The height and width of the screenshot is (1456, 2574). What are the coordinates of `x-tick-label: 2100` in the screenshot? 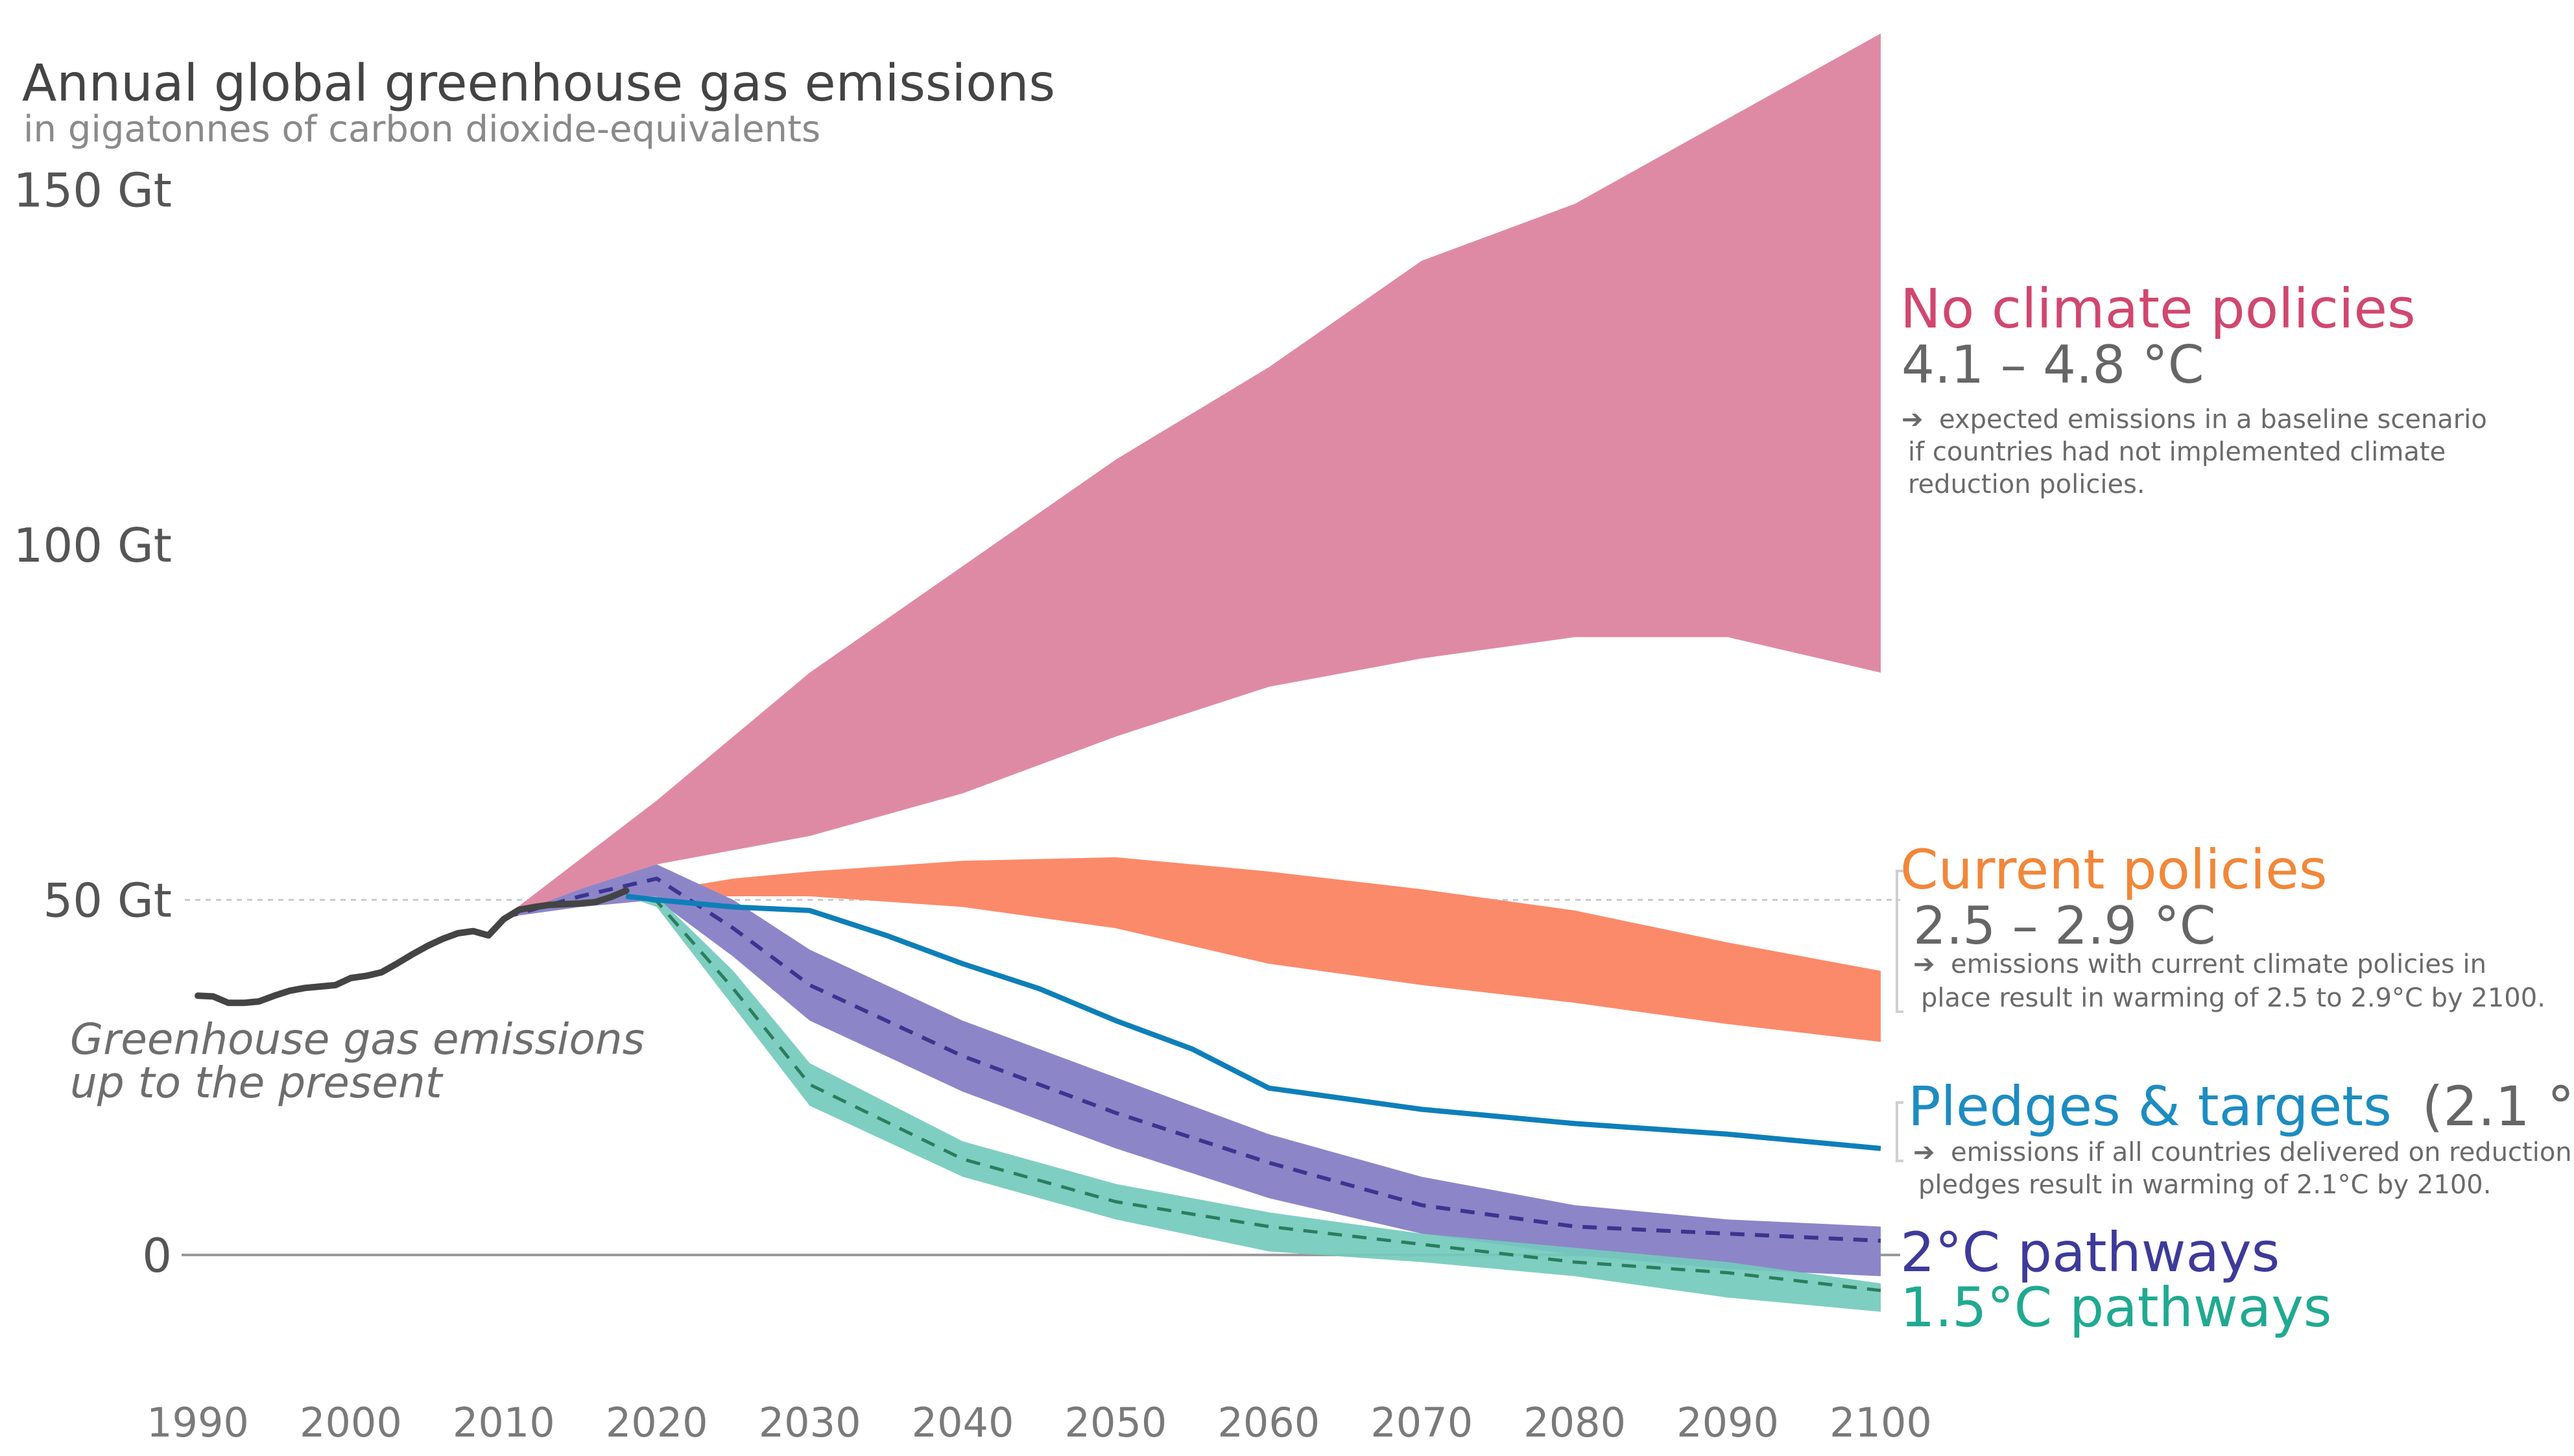 It's located at (1880, 1422).